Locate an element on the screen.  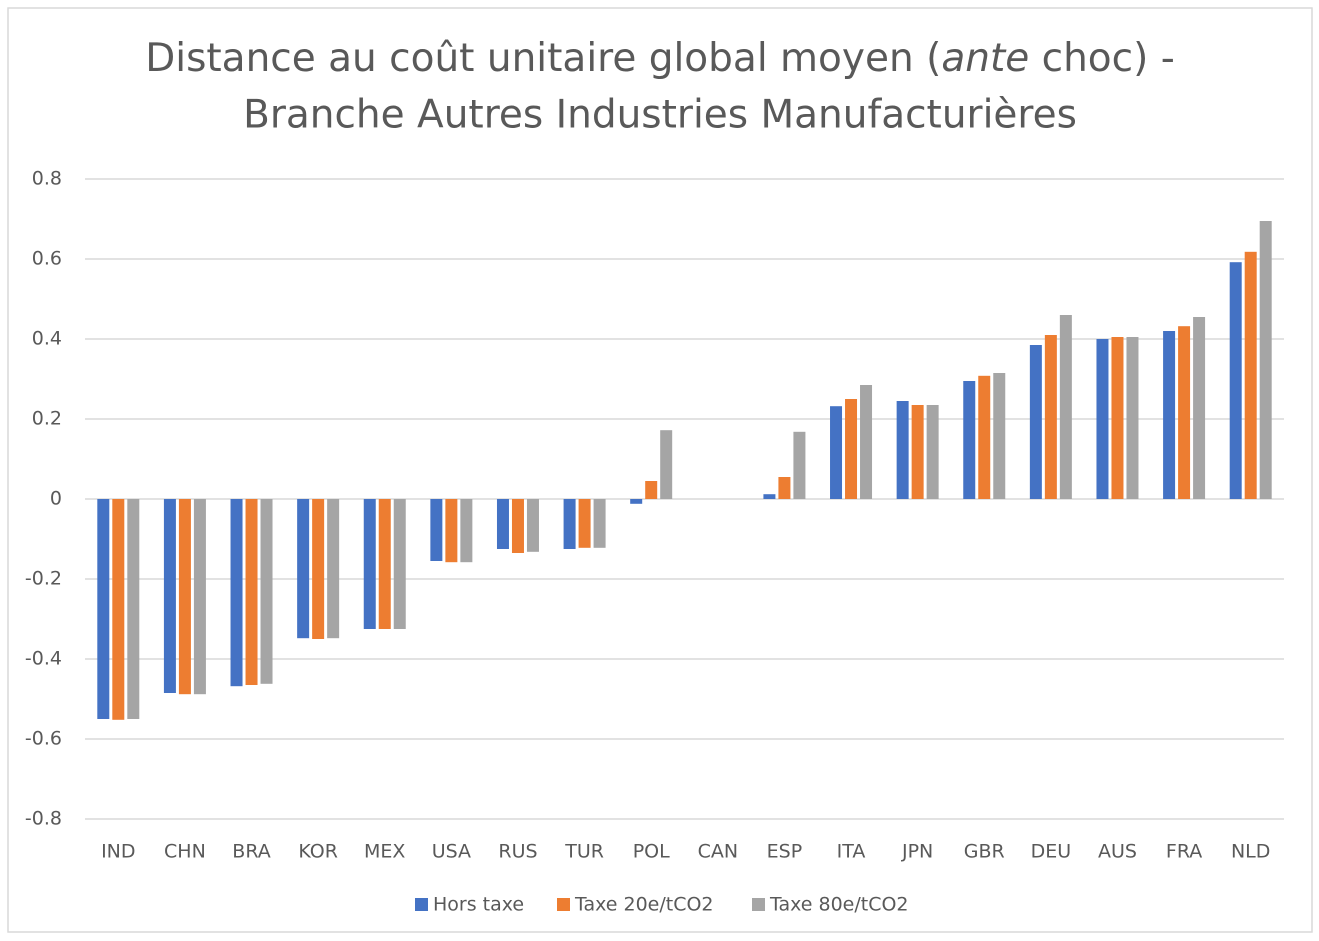
x-tick-label: GBR is located at coordinates (984, 852).